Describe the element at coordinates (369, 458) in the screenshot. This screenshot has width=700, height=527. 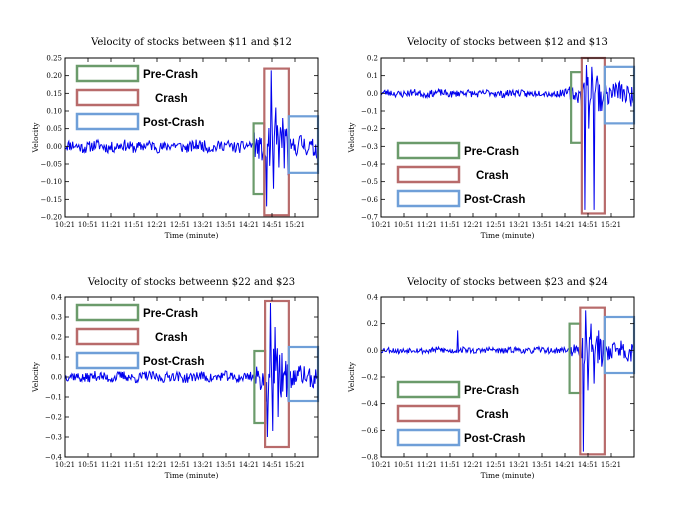
I see `y-tick-label: −0.8` at that location.